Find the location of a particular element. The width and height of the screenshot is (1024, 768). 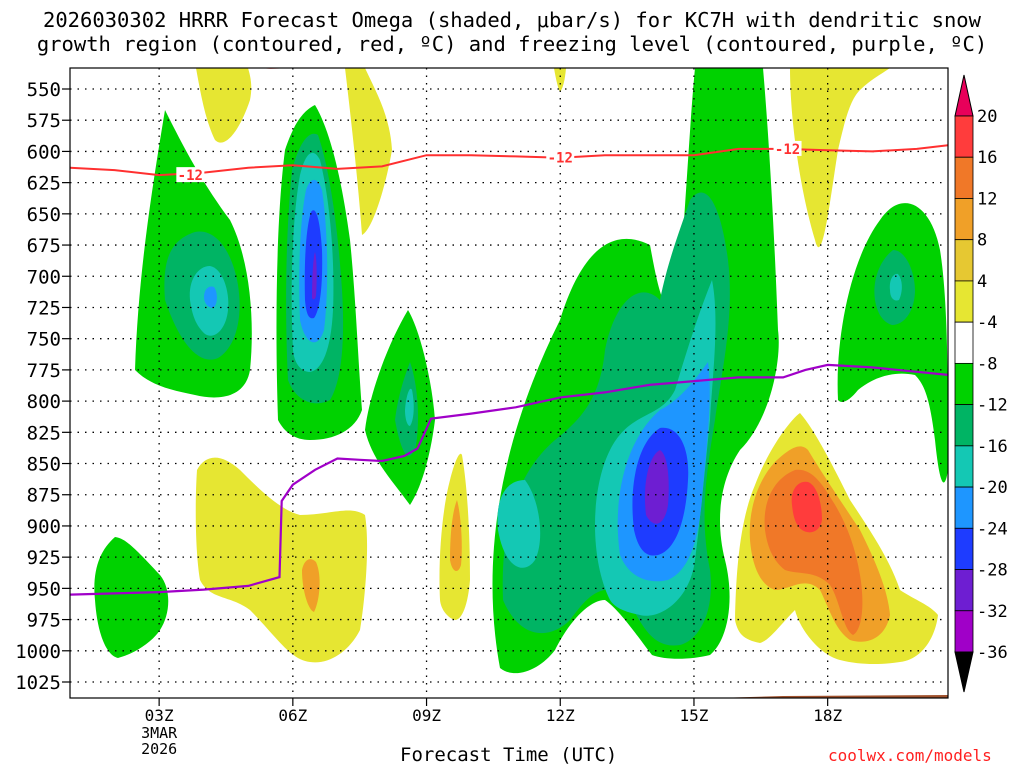

date-label-1: 3MAR is located at coordinates (159, 733).